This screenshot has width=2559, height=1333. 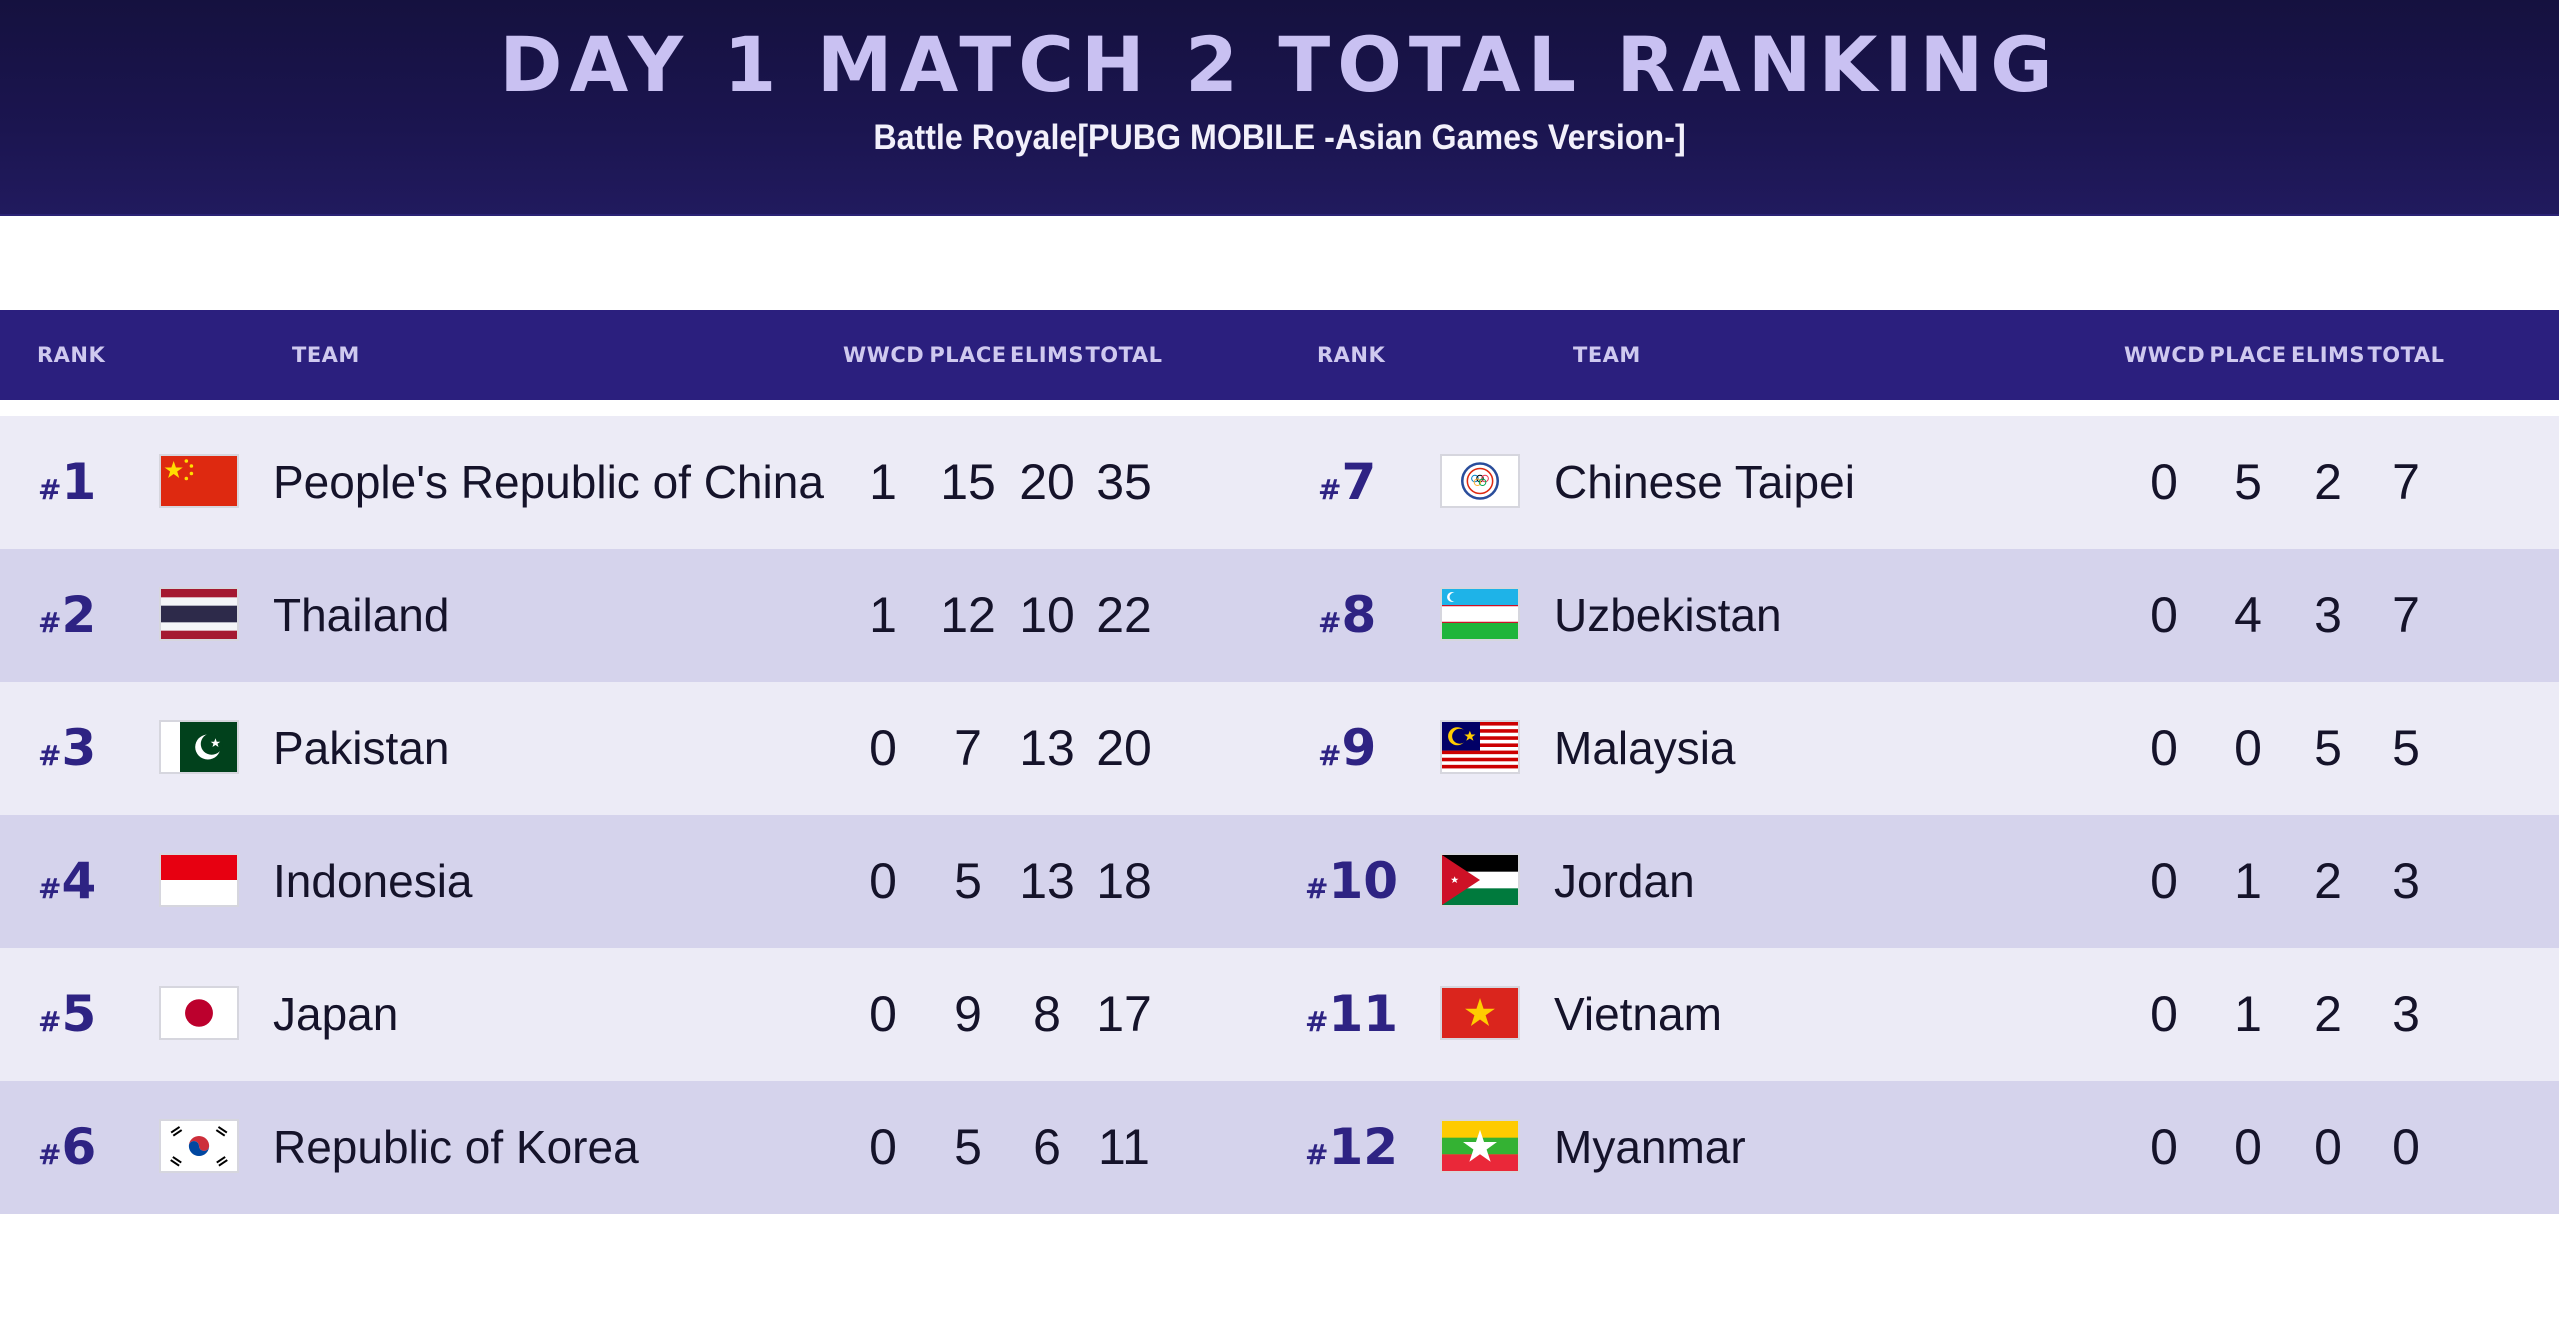 I want to click on elims-value: 10, so click(x=1047, y=615).